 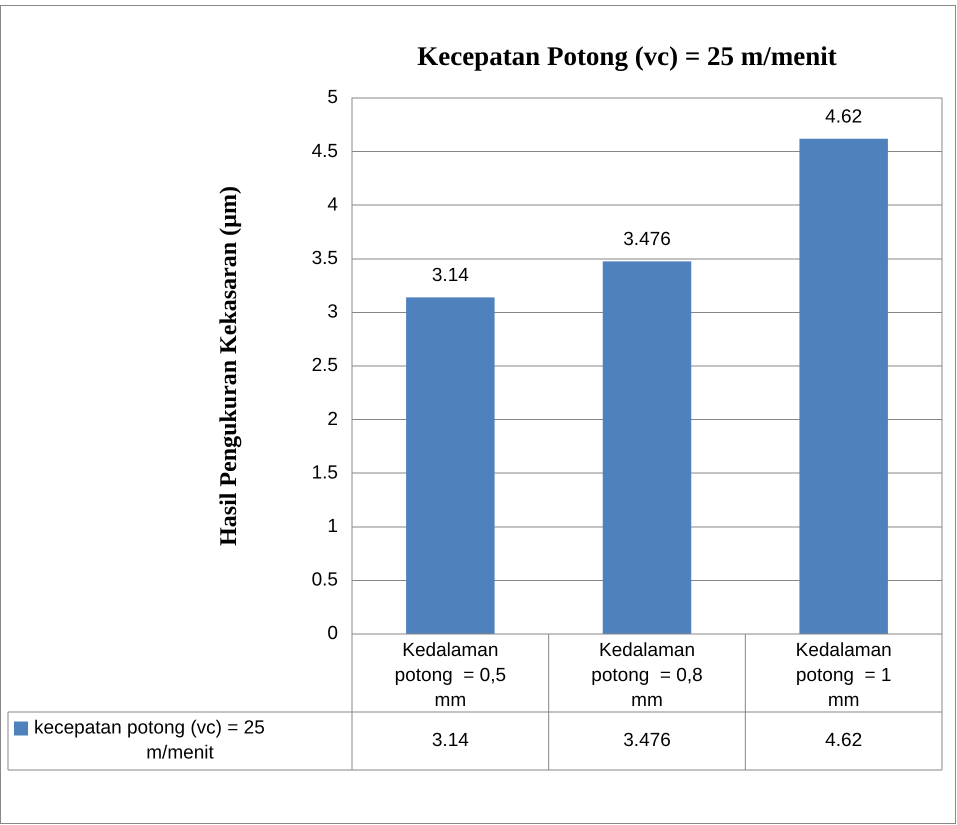 I want to click on y-tick-label: 3.5, so click(x=325, y=259).